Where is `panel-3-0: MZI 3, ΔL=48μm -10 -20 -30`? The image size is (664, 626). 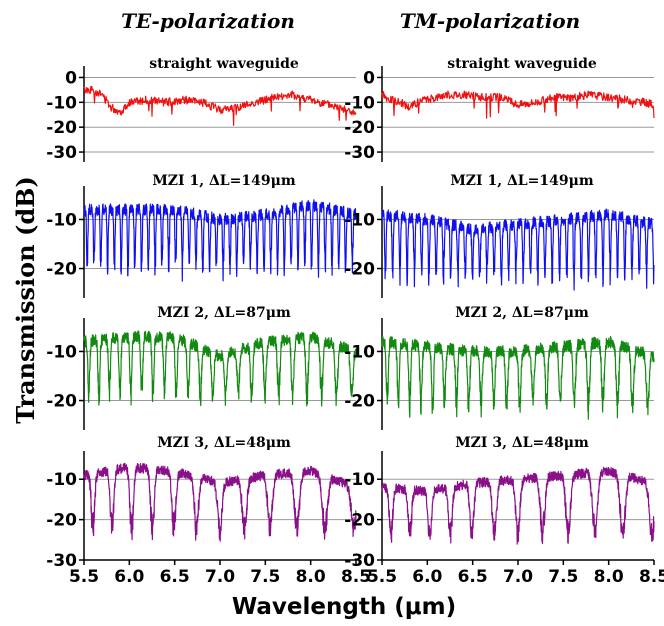 panel-3-0: MZI 3, ΔL=48μm -10 -20 -30 is located at coordinates (201, 503).